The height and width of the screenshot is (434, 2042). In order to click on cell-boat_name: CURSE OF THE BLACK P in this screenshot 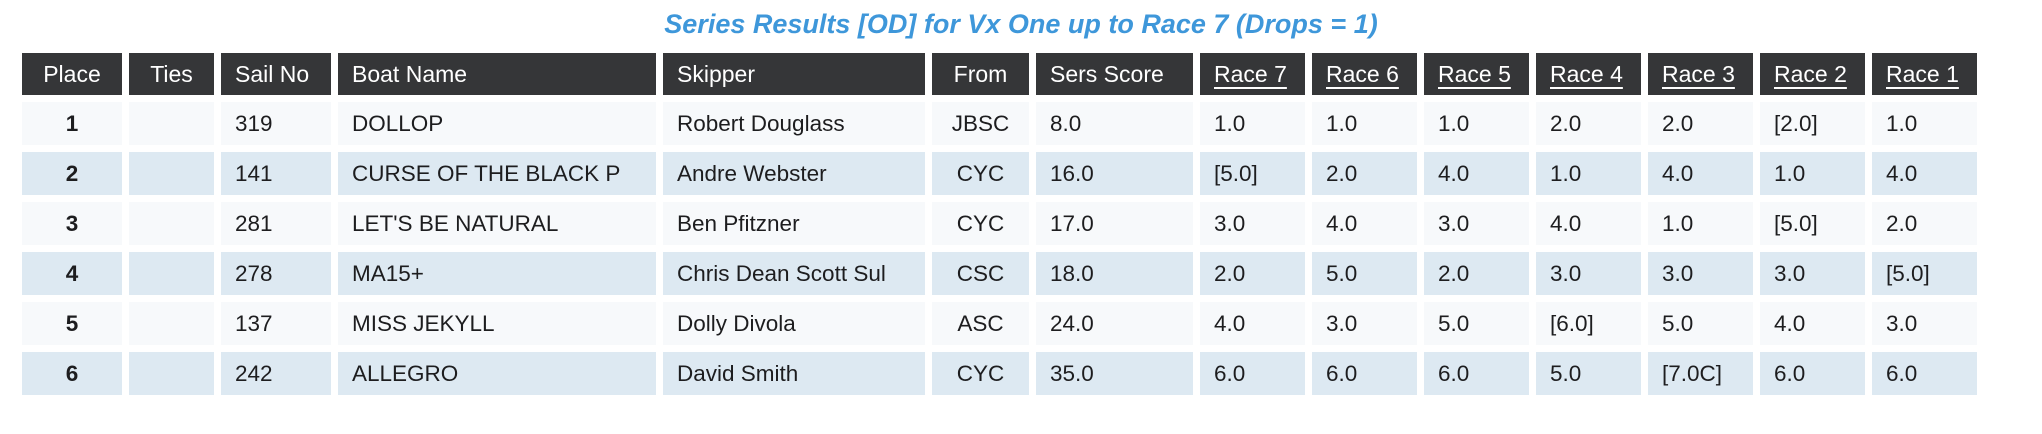, I will do `click(497, 173)`.